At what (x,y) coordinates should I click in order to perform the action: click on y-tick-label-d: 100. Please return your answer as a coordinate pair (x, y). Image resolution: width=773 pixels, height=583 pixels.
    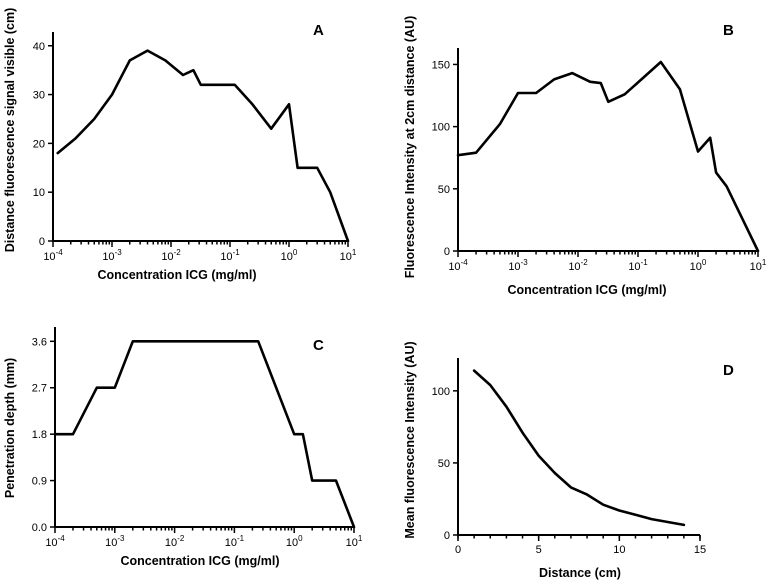
    Looking at the image, I should click on (441, 392).